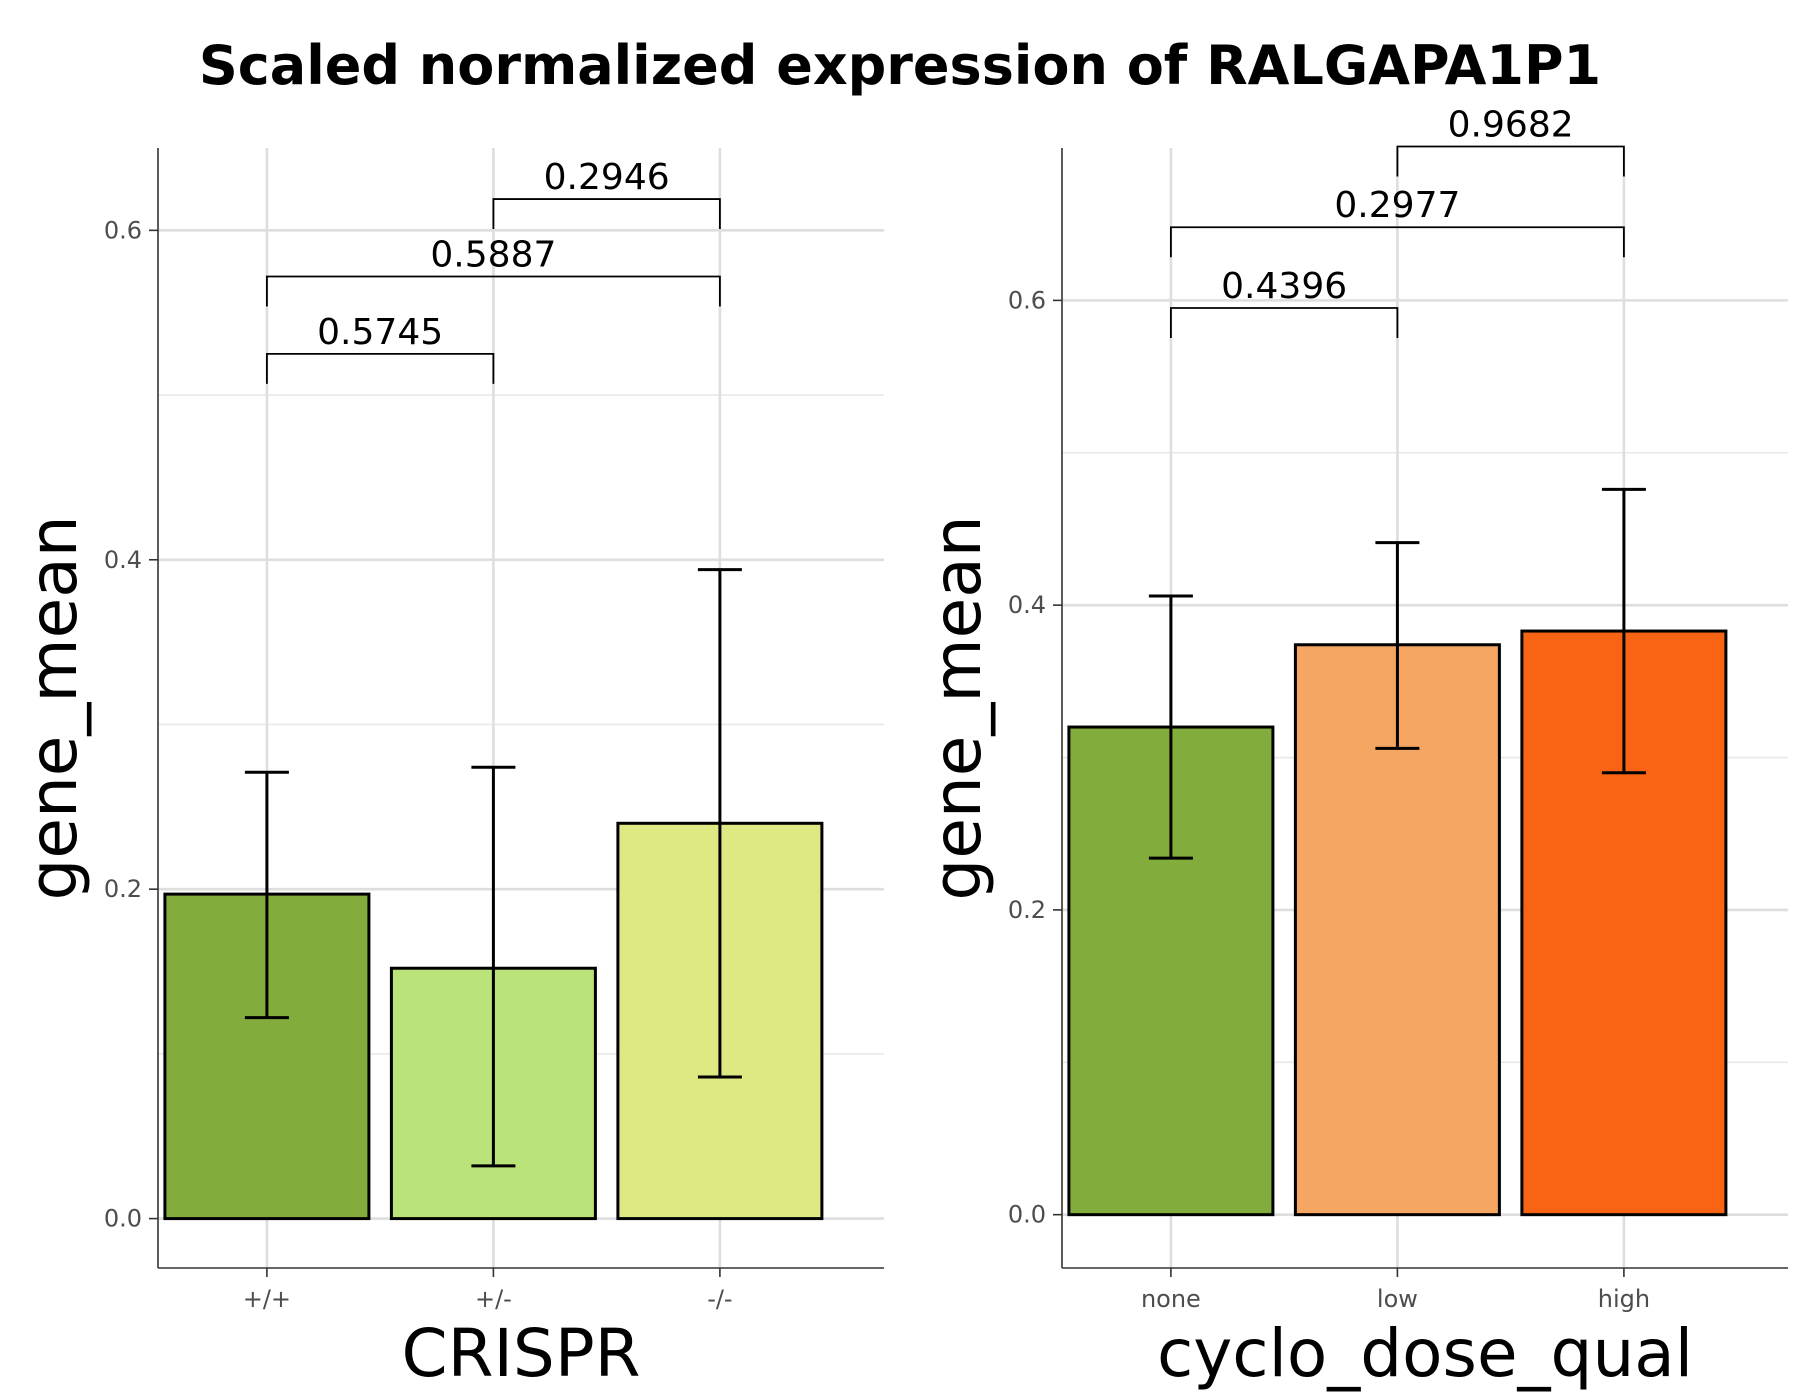 This screenshot has width=1800, height=1400. Describe the element at coordinates (380, 332) in the screenshot. I see `comparison-pvalue-0: 0.5745` at that location.